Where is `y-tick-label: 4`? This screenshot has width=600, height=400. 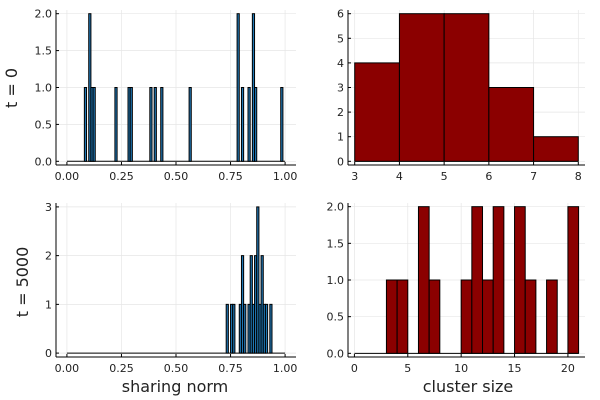
y-tick-label: 4 is located at coordinates (340, 63).